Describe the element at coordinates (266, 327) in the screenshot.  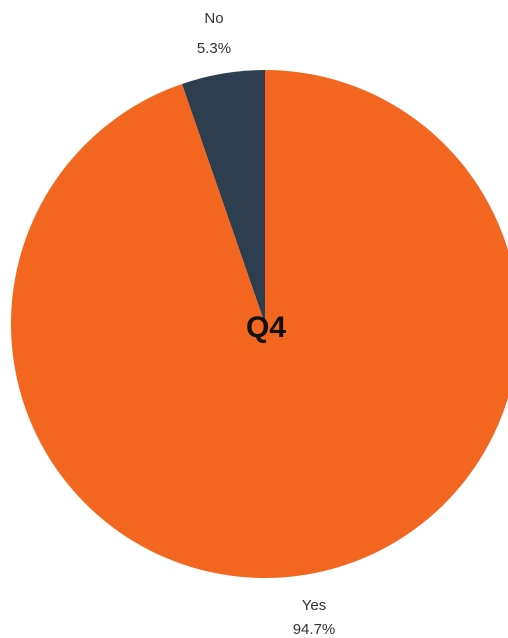
I see `pie-center-label: Q4` at that location.